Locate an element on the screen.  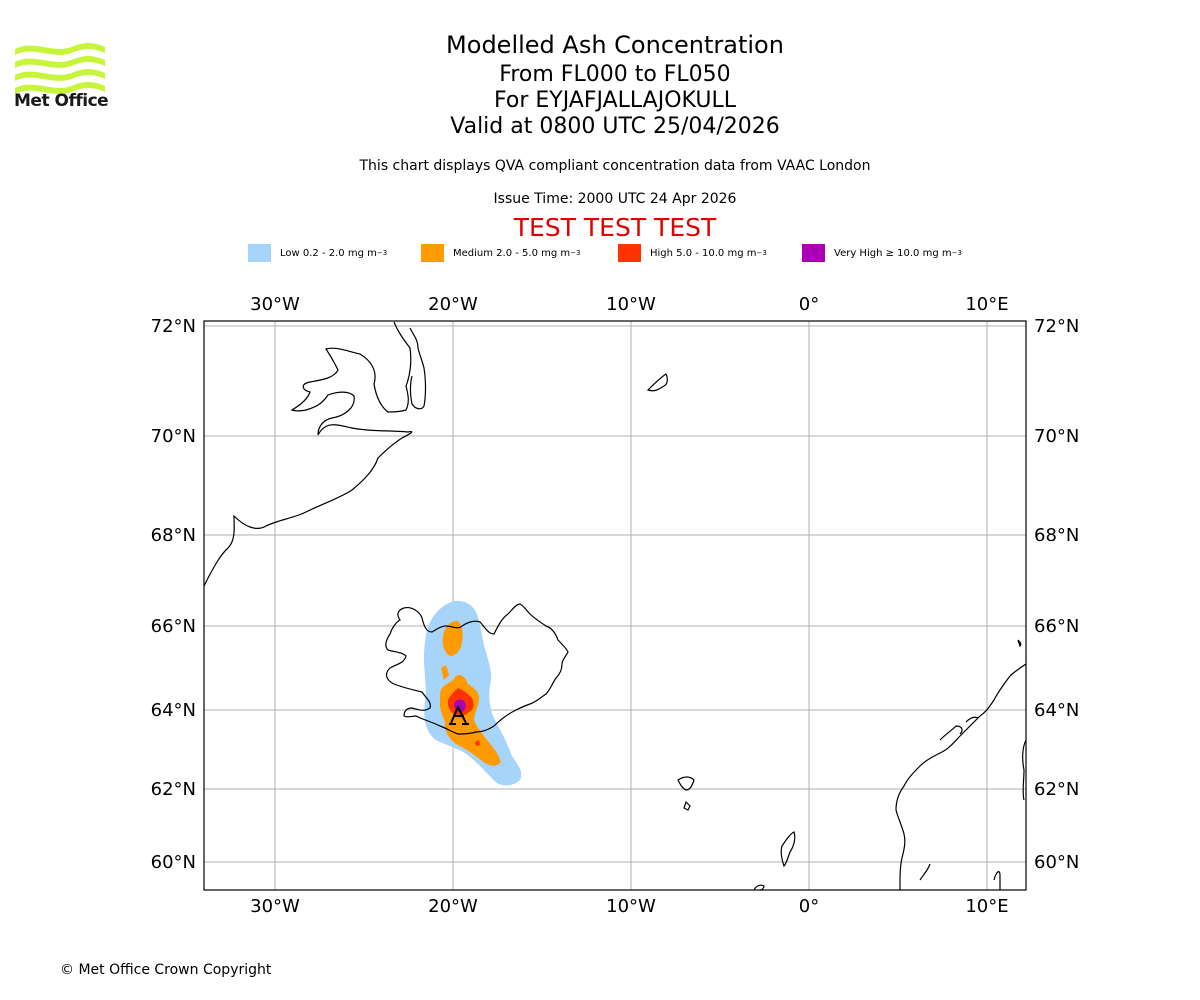
lon-labels-top: 30°W 20°W 10°W 0° 10°E is located at coordinates (629, 304).